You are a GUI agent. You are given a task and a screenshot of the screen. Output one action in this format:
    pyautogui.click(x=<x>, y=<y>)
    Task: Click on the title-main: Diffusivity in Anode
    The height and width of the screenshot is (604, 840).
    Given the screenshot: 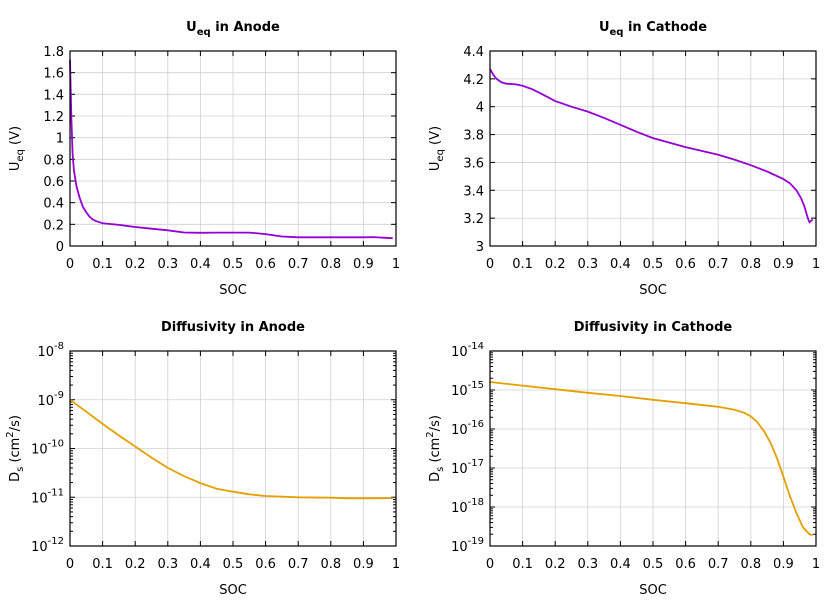 What is the action you would take?
    pyautogui.click(x=233, y=327)
    